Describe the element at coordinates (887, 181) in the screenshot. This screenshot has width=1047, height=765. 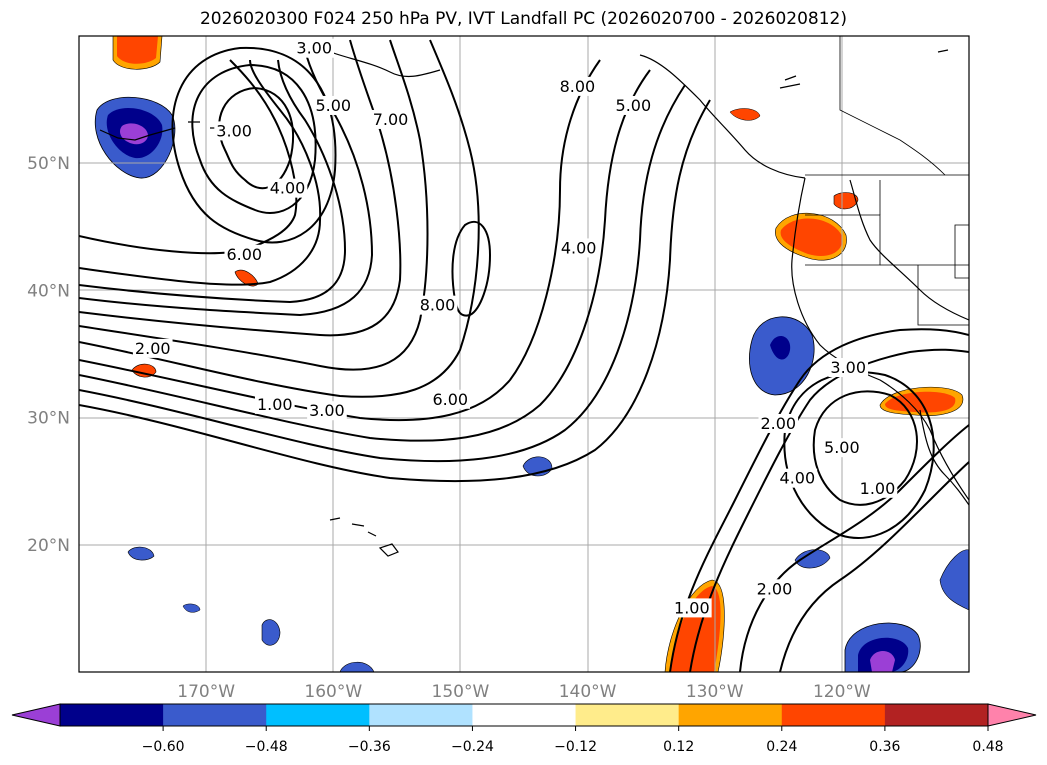
I see `political-borders` at that location.